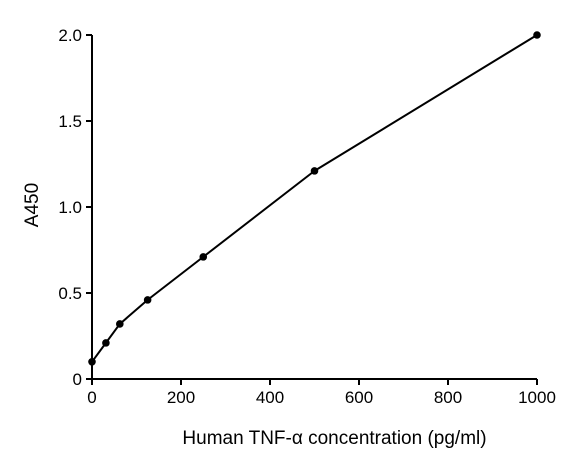 The height and width of the screenshot is (454, 571). Describe the element at coordinates (321, 393) in the screenshot. I see `x-axis-ticks: 0 200 400 600 800 1000` at that location.